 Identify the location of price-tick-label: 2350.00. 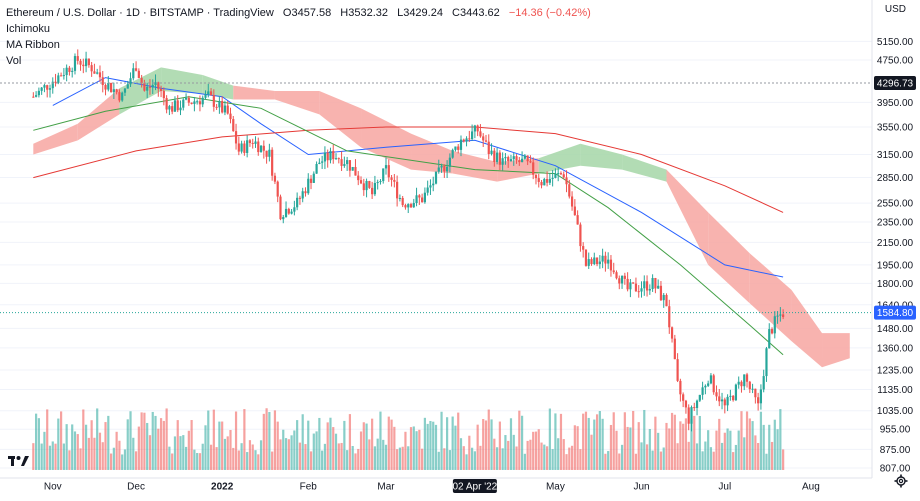
(895, 222).